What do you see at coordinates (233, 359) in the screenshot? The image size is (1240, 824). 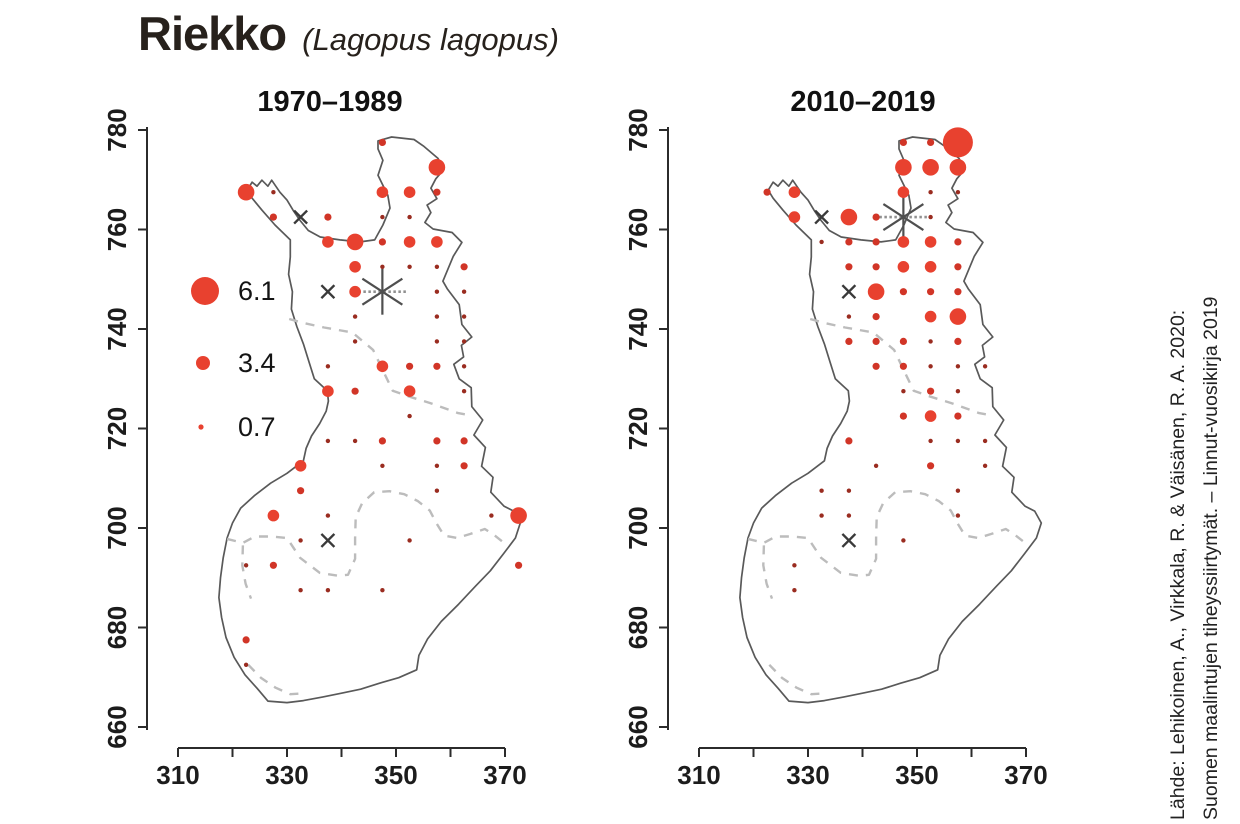 I see `legend: 6.1 3.4 0.7` at bounding box center [233, 359].